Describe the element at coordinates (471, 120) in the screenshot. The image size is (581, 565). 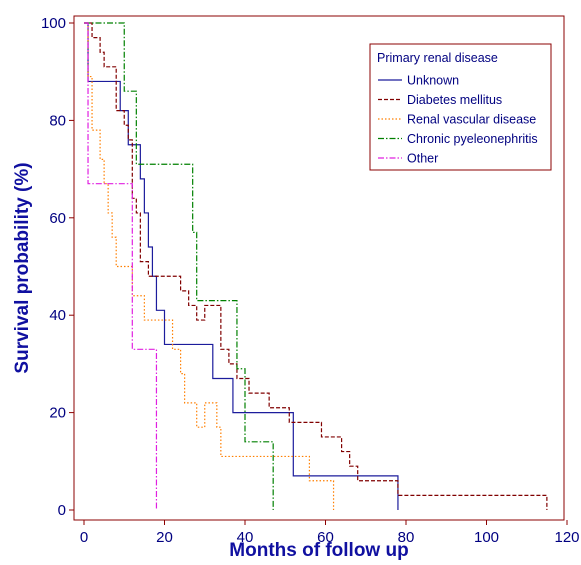
I see `legend-label-3: Renal vascular disease` at that location.